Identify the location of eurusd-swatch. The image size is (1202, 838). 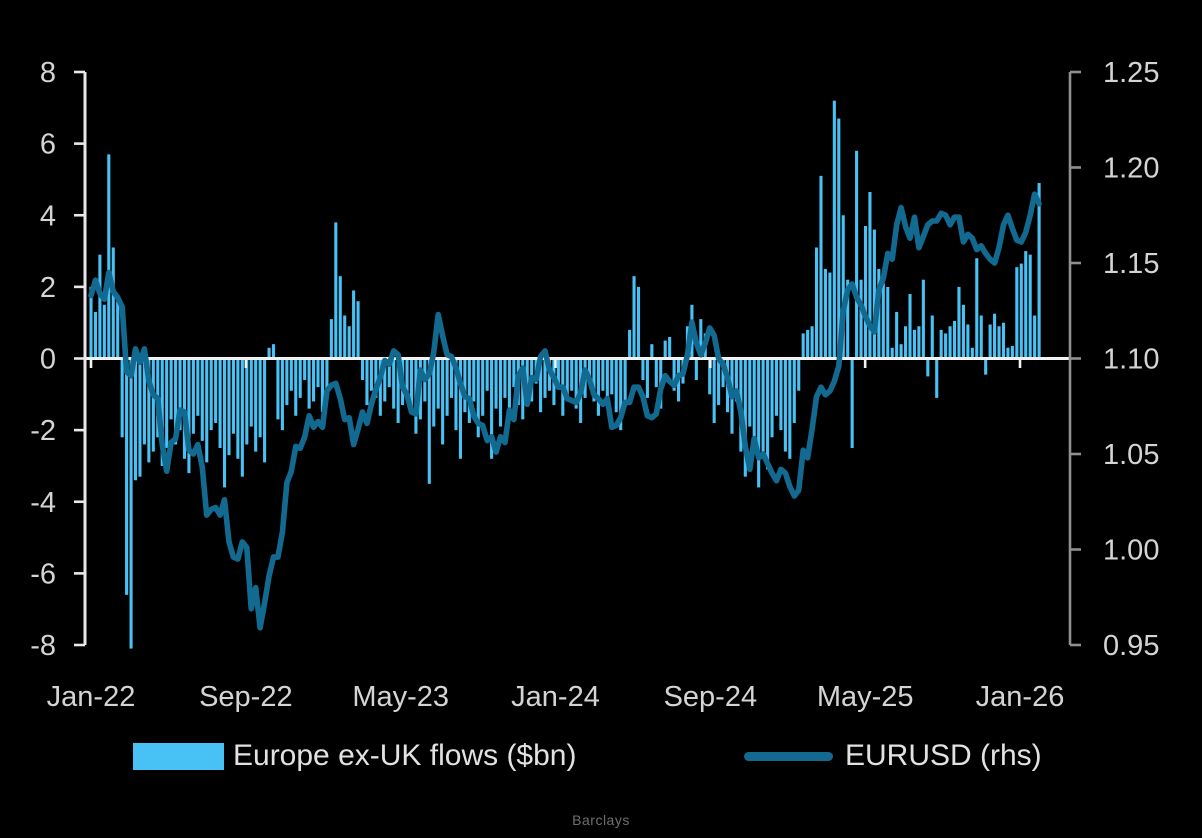
(788, 756).